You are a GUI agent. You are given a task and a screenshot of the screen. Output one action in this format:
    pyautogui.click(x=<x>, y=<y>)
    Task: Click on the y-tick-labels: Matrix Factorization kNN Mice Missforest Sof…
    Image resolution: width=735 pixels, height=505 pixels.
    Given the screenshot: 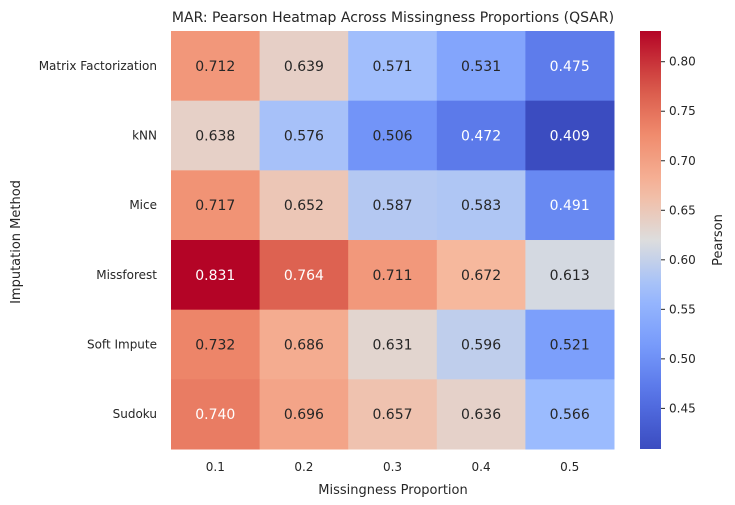 What is the action you would take?
    pyautogui.click(x=98, y=240)
    